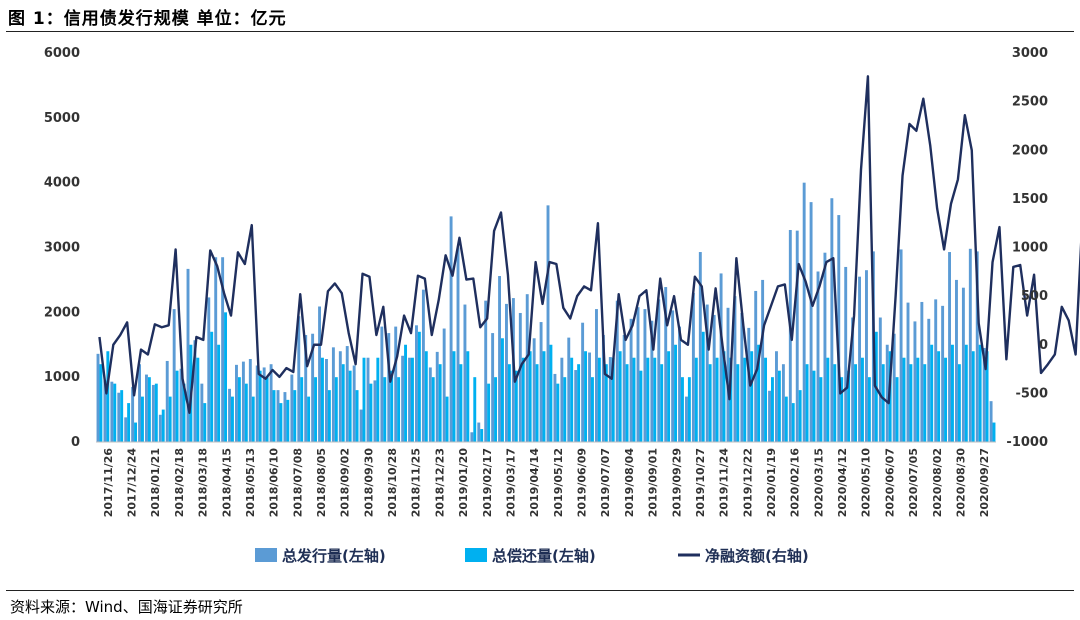  Describe the element at coordinates (1031, 393) in the screenshot. I see `y-right-tick-label: -500` at that location.